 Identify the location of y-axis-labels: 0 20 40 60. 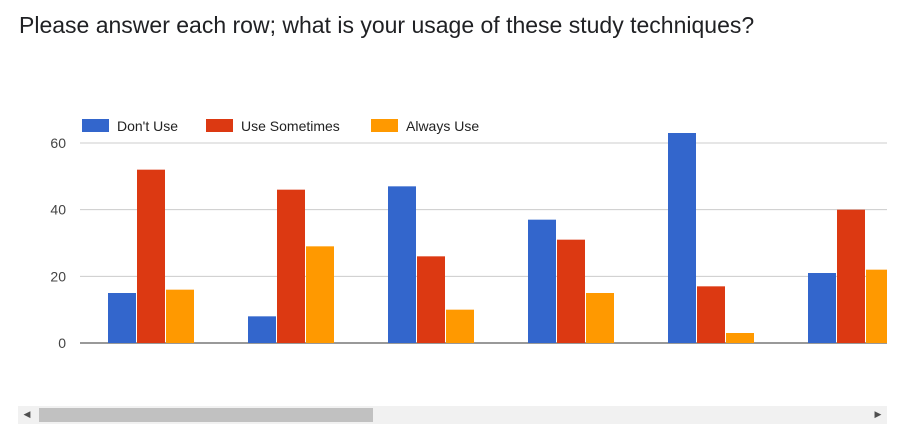
(58, 243).